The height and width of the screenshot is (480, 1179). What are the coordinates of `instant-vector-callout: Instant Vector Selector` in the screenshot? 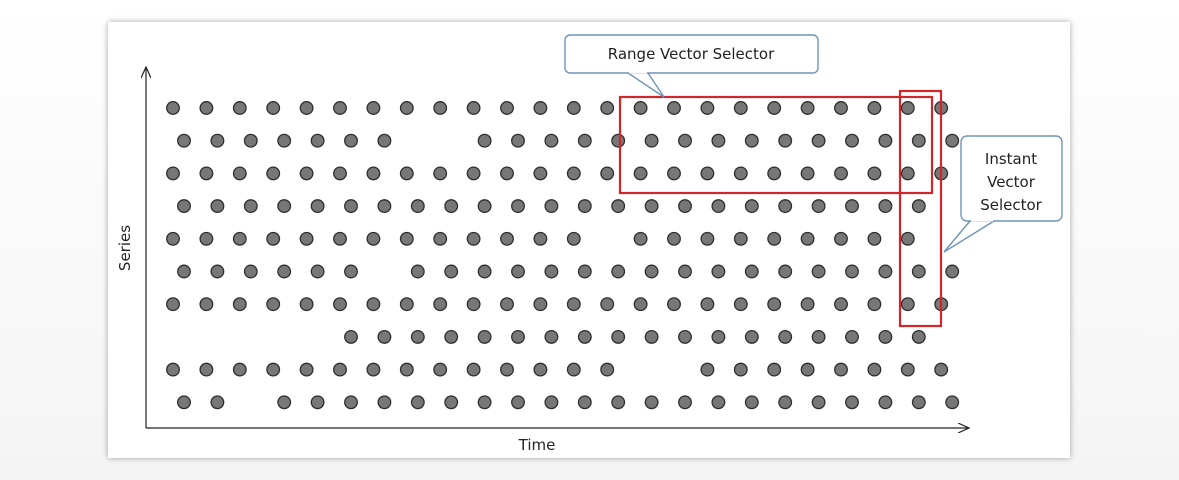 It's located at (1003, 194).